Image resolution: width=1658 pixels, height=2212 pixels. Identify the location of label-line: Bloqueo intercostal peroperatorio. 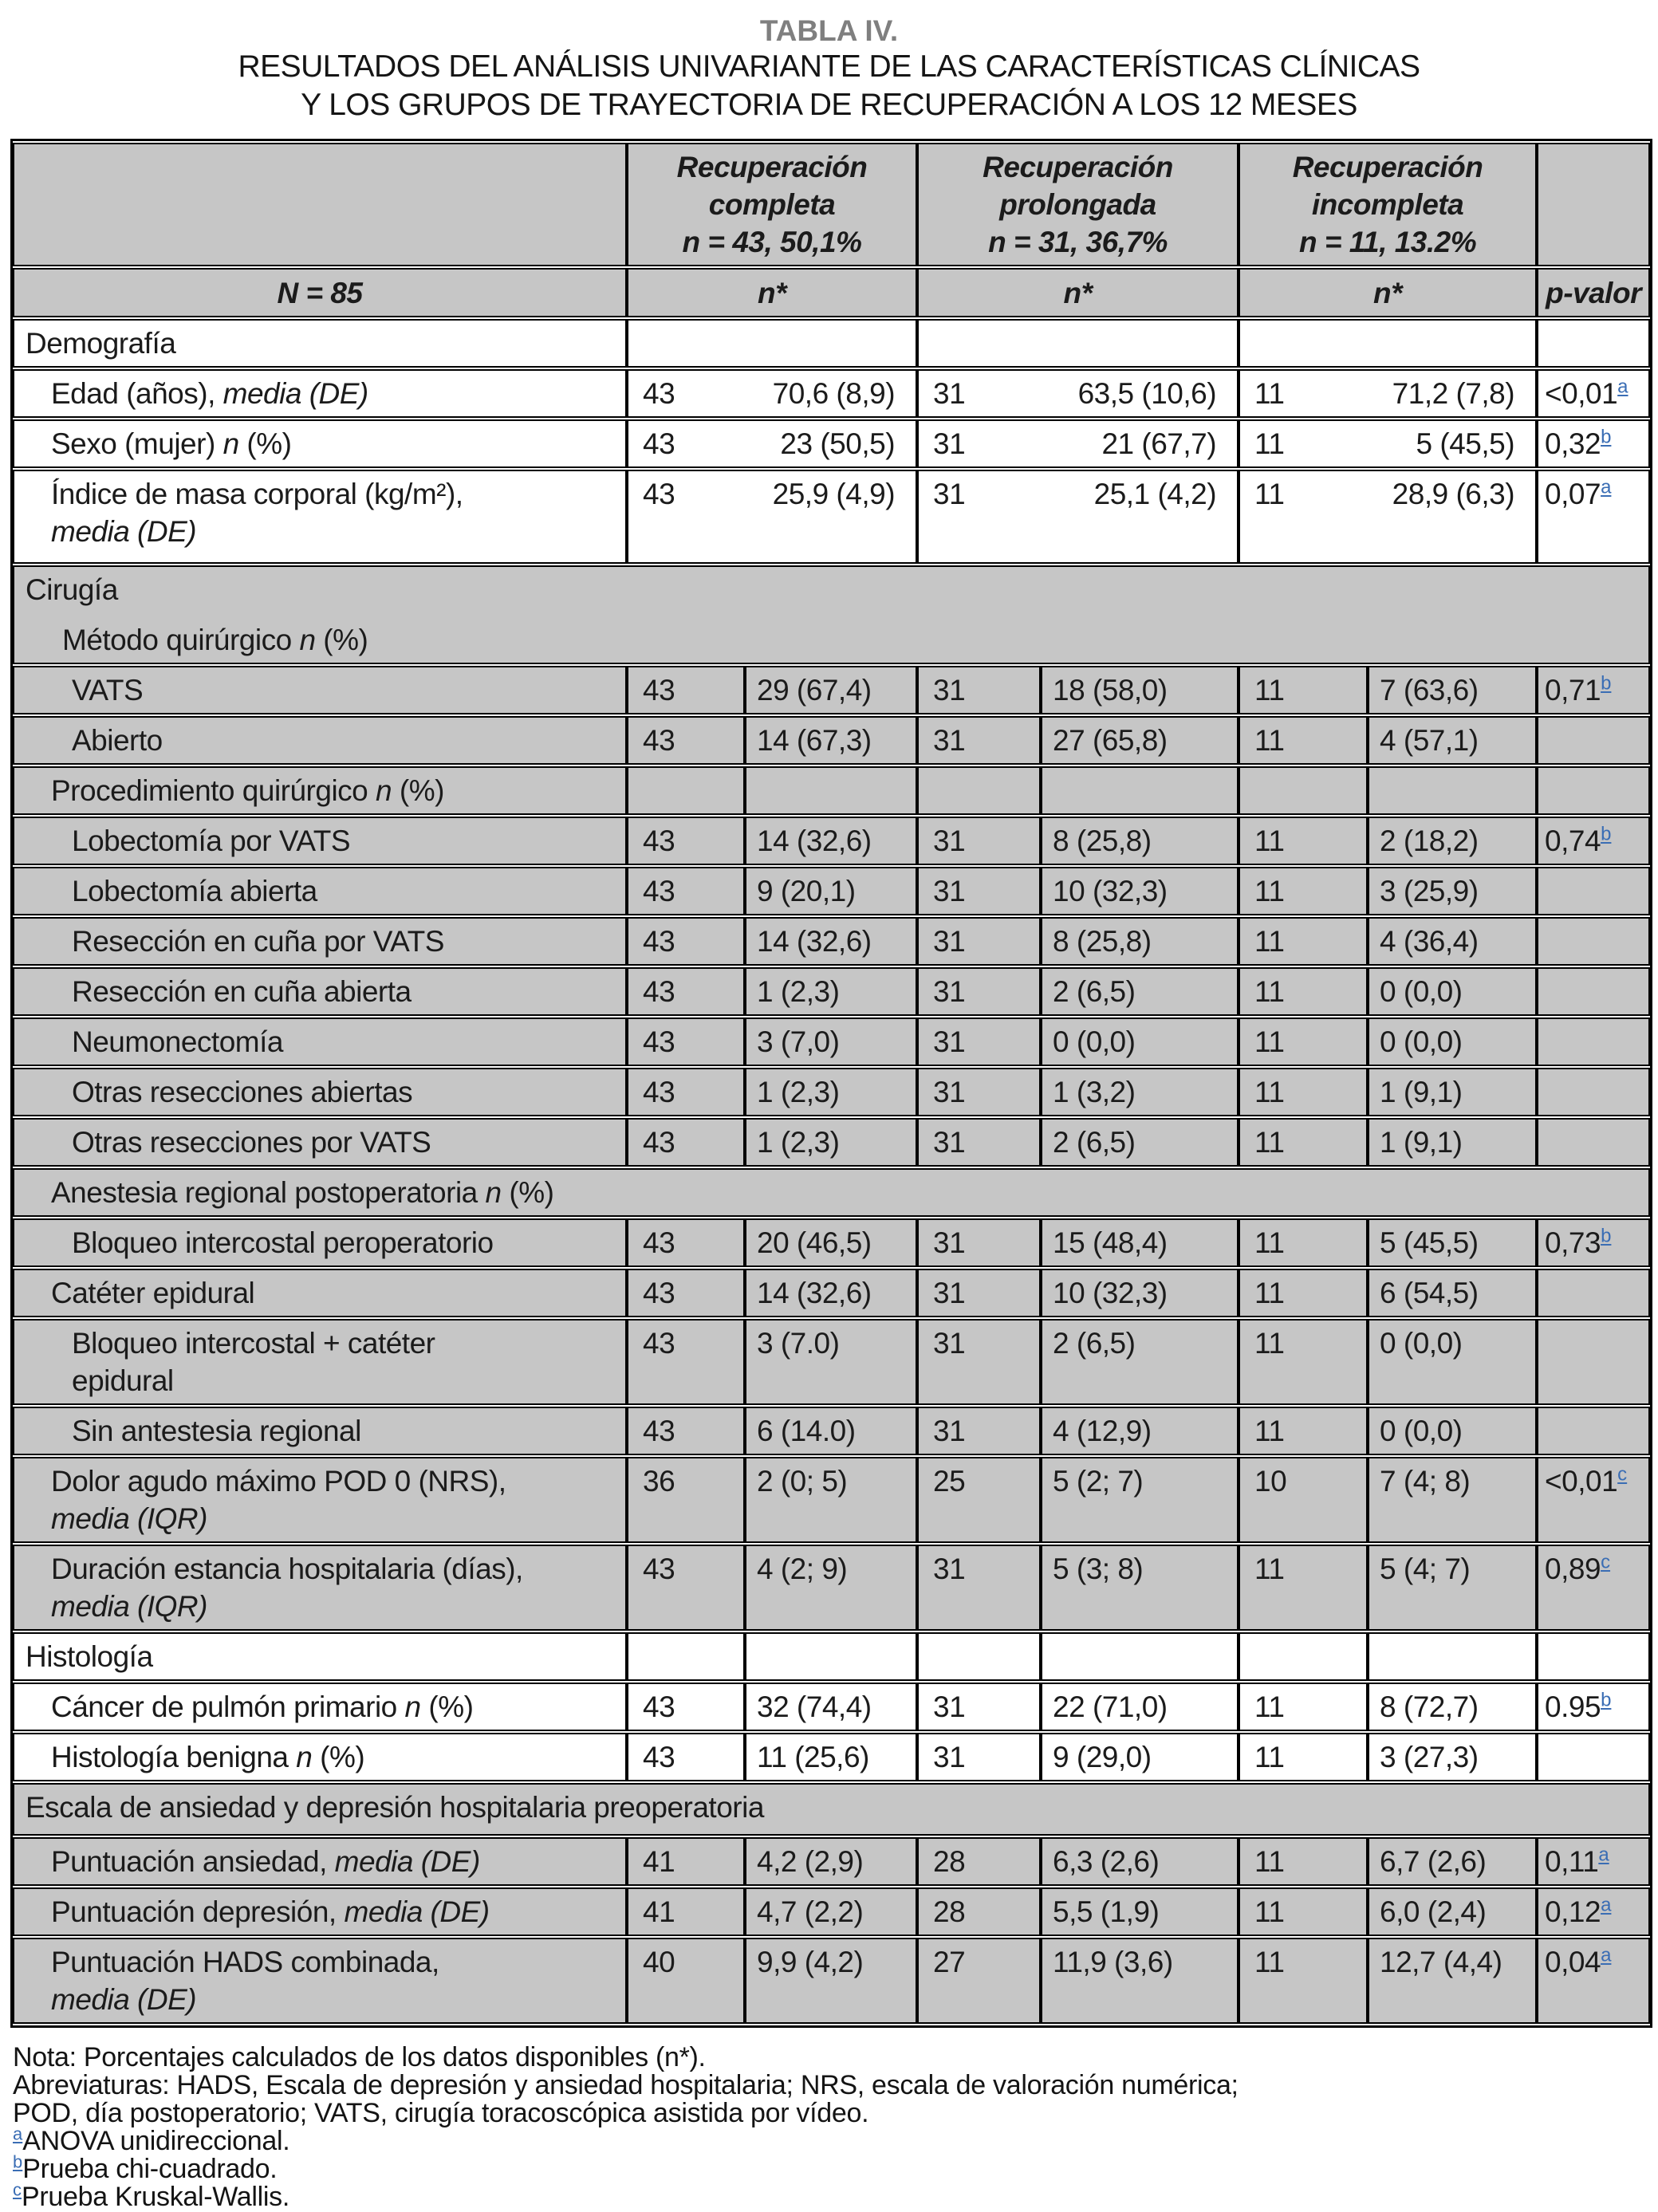
(345, 1242).